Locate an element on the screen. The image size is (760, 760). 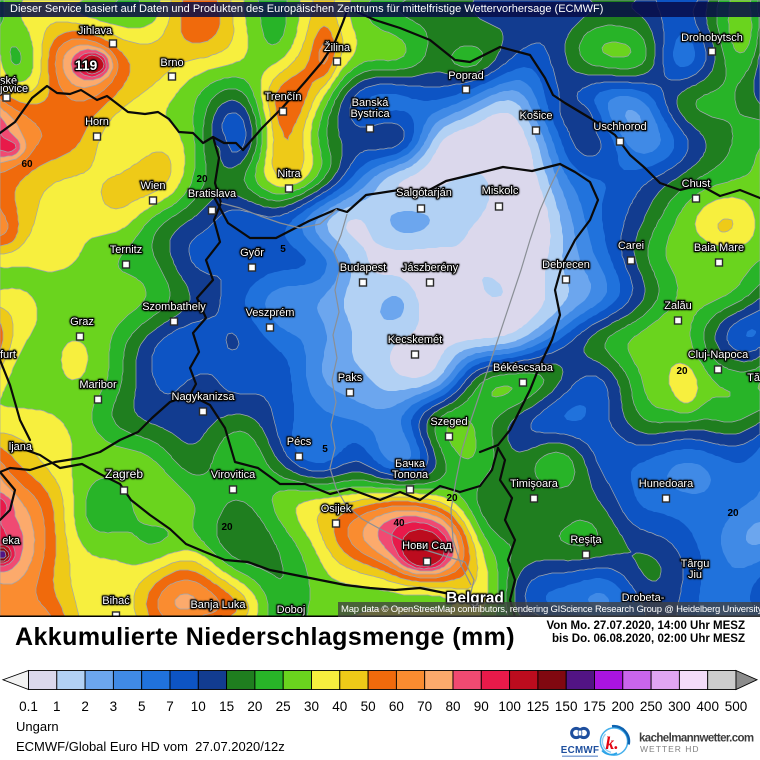
svg-text: Horn is located at coordinates (97, 122).